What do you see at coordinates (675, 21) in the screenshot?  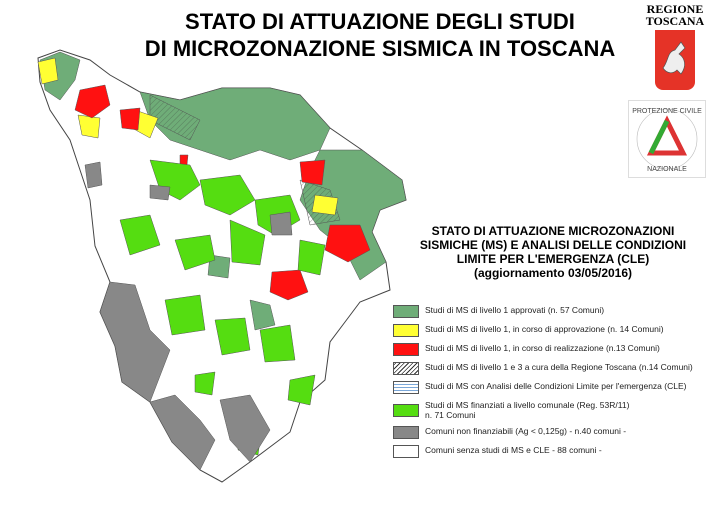 I see `logo-text: TOSCANA` at bounding box center [675, 21].